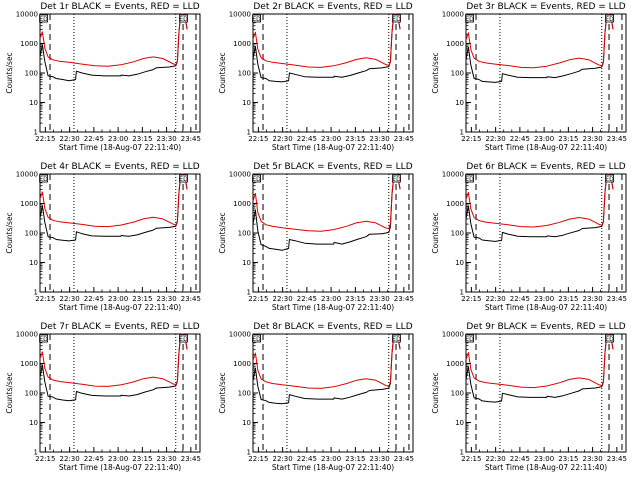 This screenshot has height=480, width=640. I want to click on chart-title: Det 4r BLACK = Events, RED = LLD, so click(119, 167).